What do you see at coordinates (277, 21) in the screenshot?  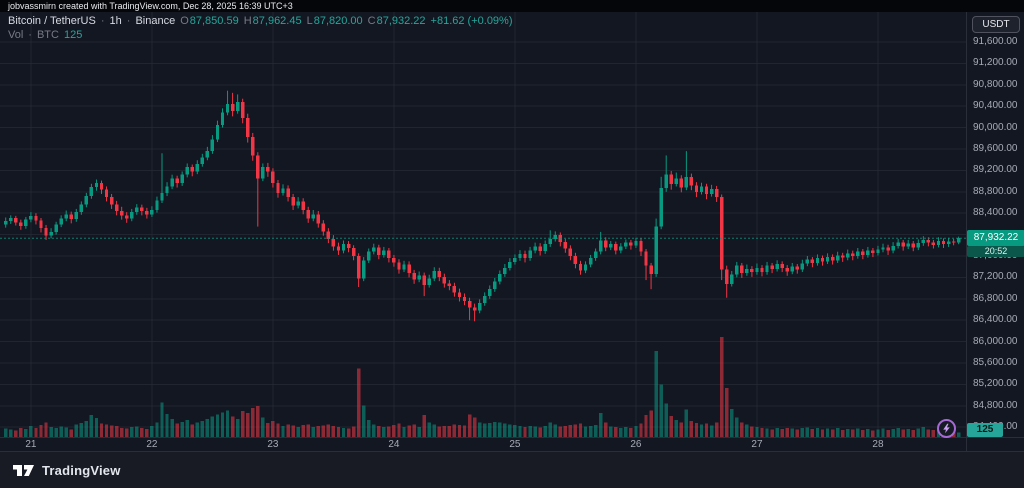 I see `high-value: 87,962.45` at bounding box center [277, 21].